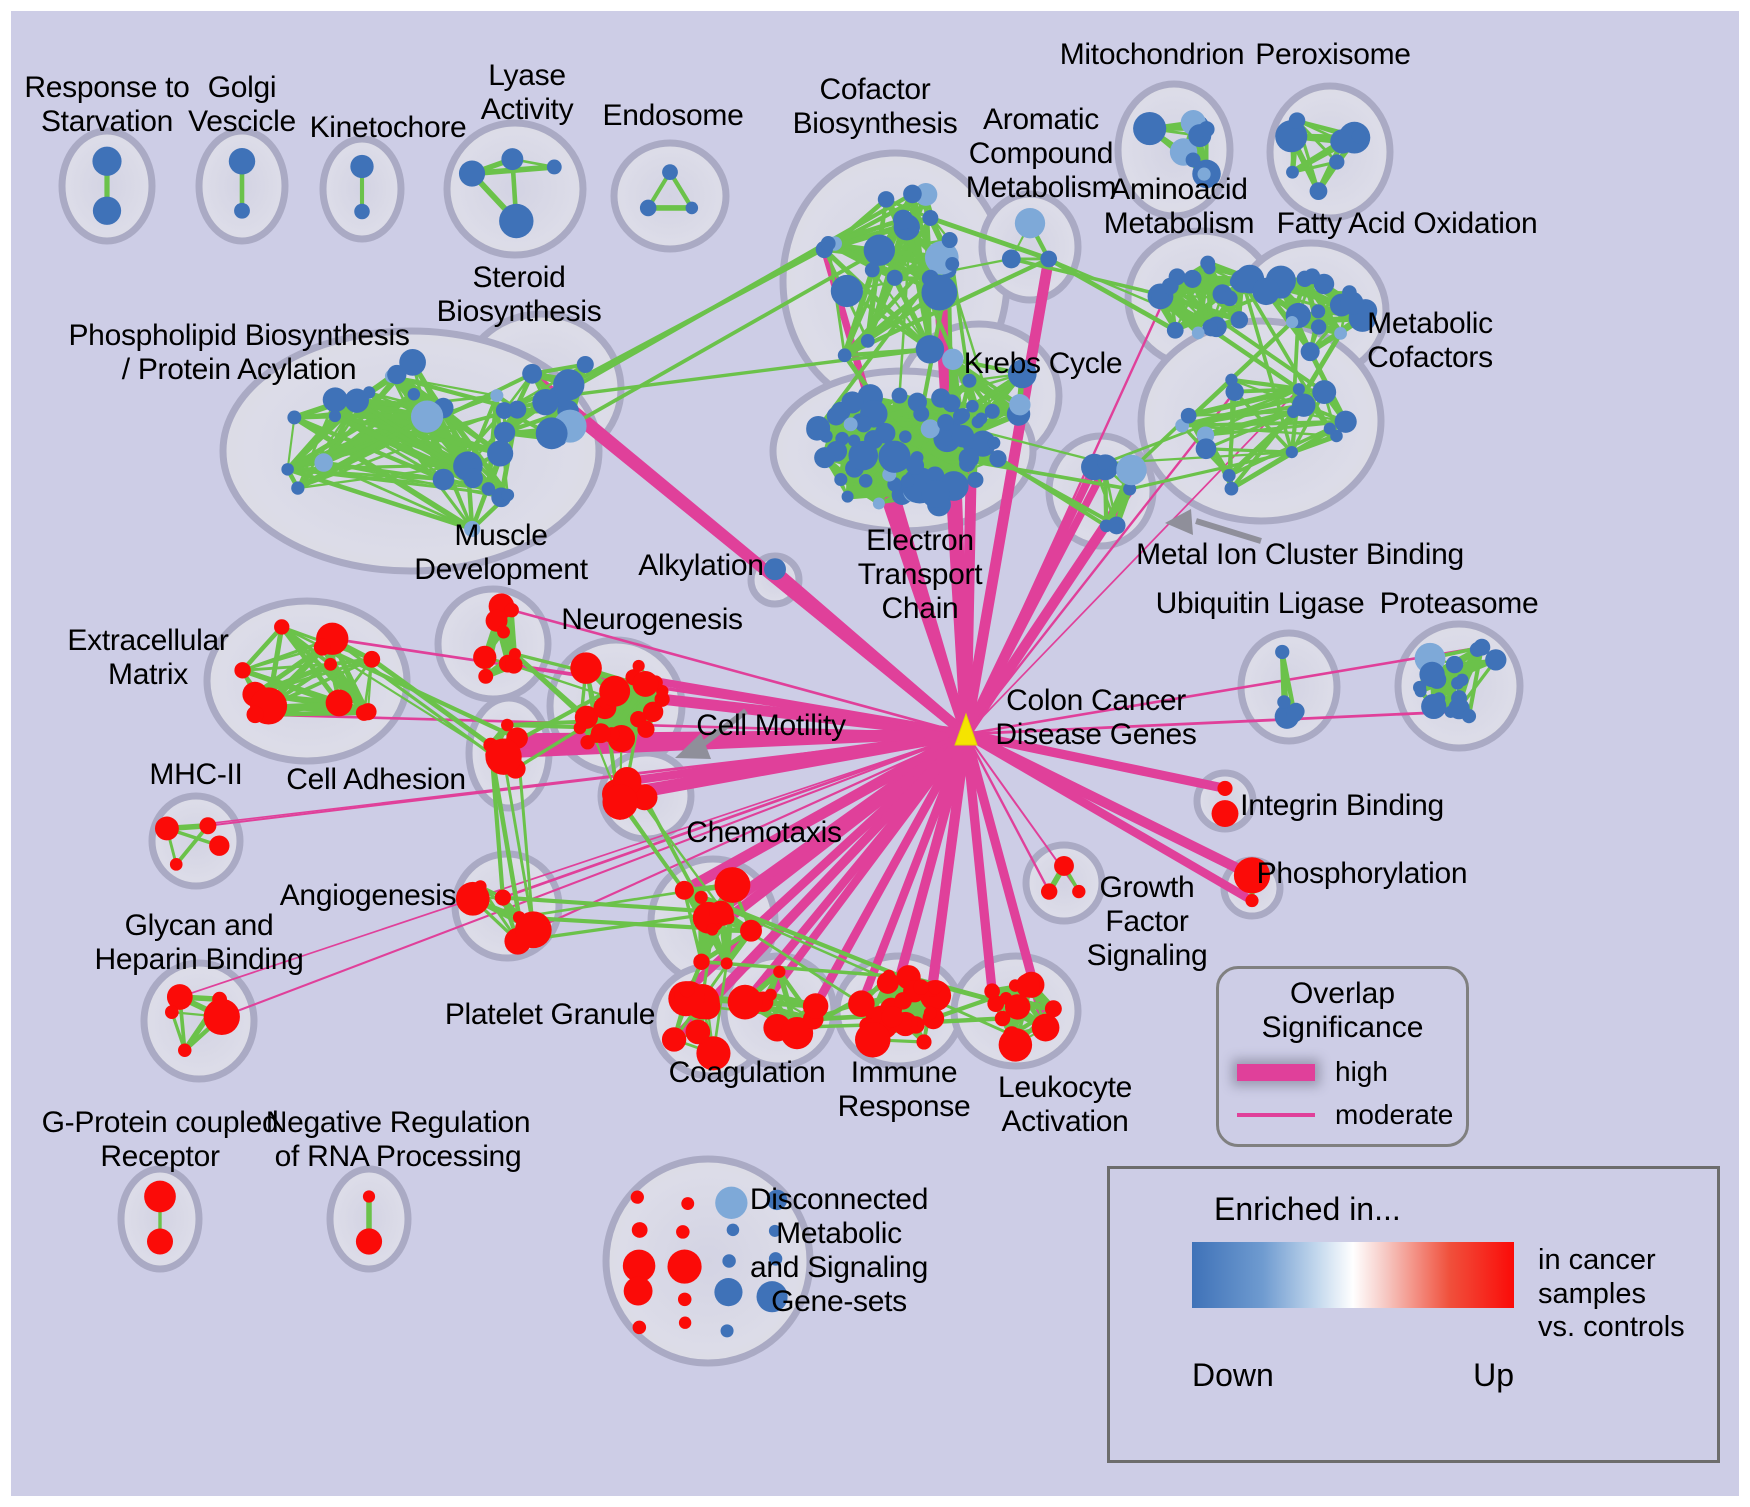 The width and height of the screenshot is (1750, 1507). What do you see at coordinates (1030, 247) in the screenshot?
I see `cluster-halo-aromatic-compound-metabolism` at bounding box center [1030, 247].